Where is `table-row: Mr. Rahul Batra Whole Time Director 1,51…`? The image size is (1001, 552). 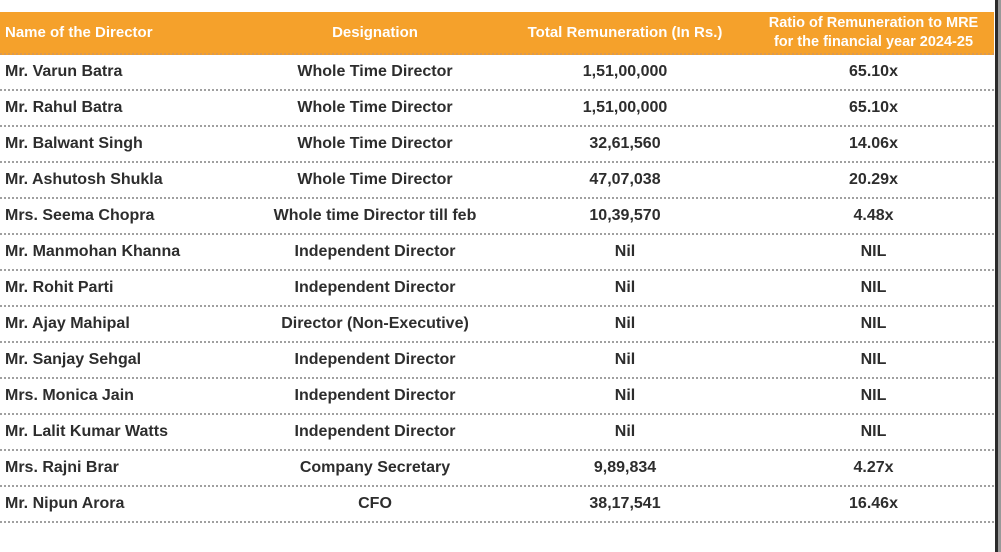 table-row: Mr. Rahul Batra Whole Time Director 1,51… is located at coordinates (497, 109).